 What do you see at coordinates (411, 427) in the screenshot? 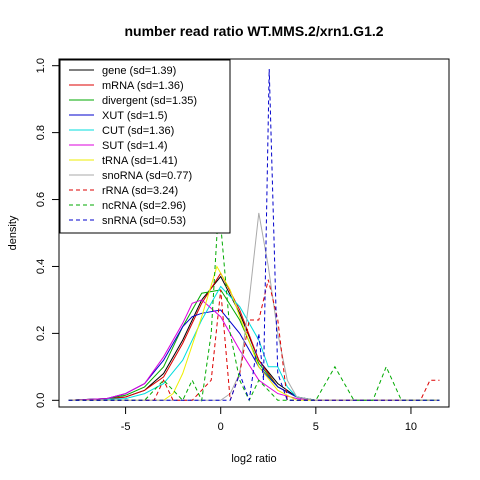
I see `x-tick-label: 10` at bounding box center [411, 427].